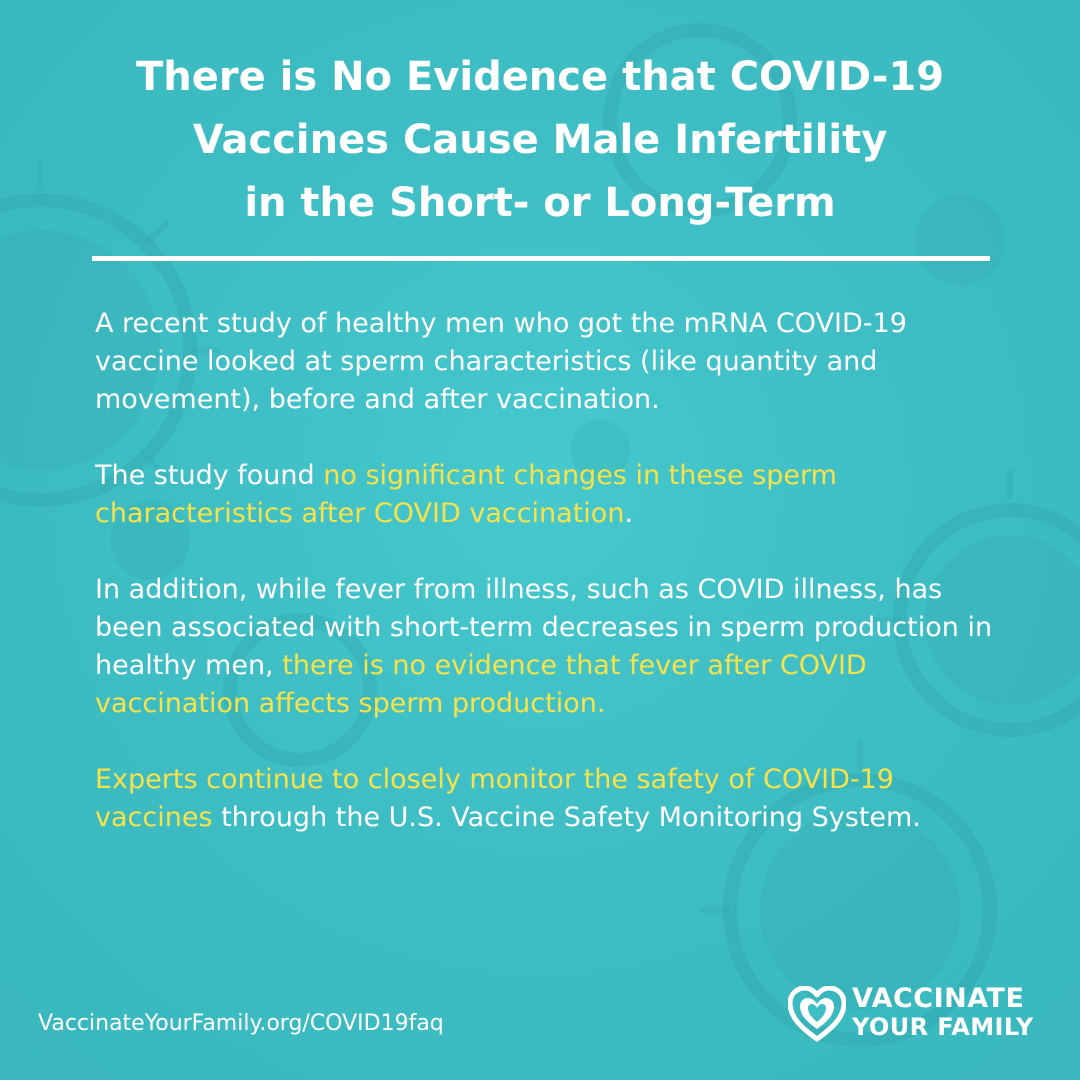  What do you see at coordinates (540, 77) in the screenshot?
I see `headline-line-1: There is No Evidence that COVID-19` at bounding box center [540, 77].